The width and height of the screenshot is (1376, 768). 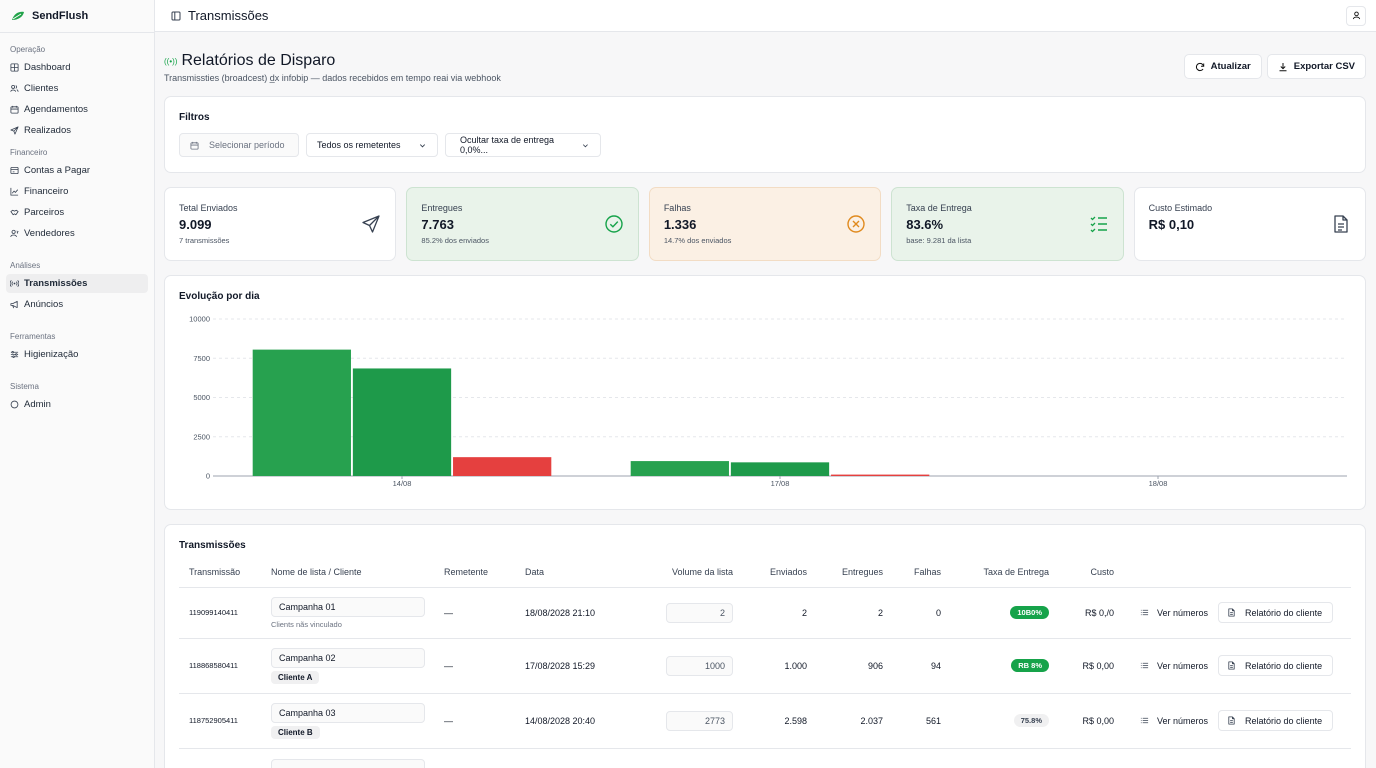 What do you see at coordinates (348, 657) in the screenshot?
I see `list-name-field: Campanha 02` at bounding box center [348, 657].